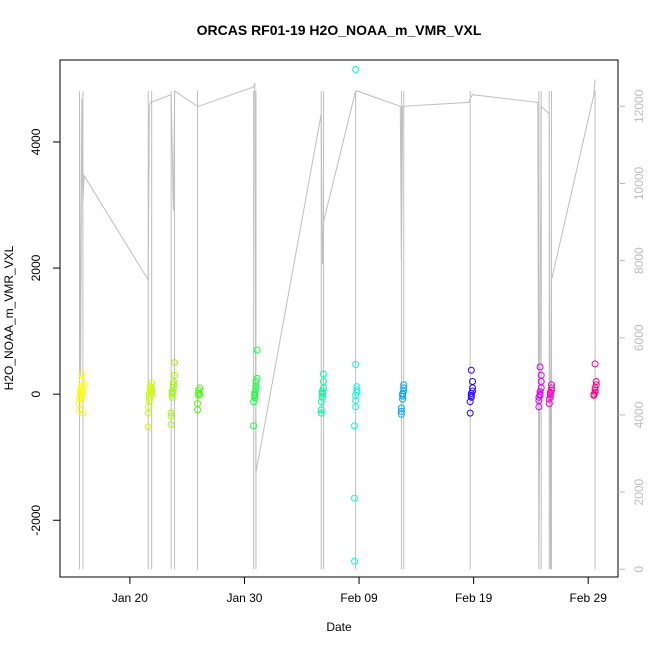  I want to click on y-tick-label: -2000, so click(36, 520).